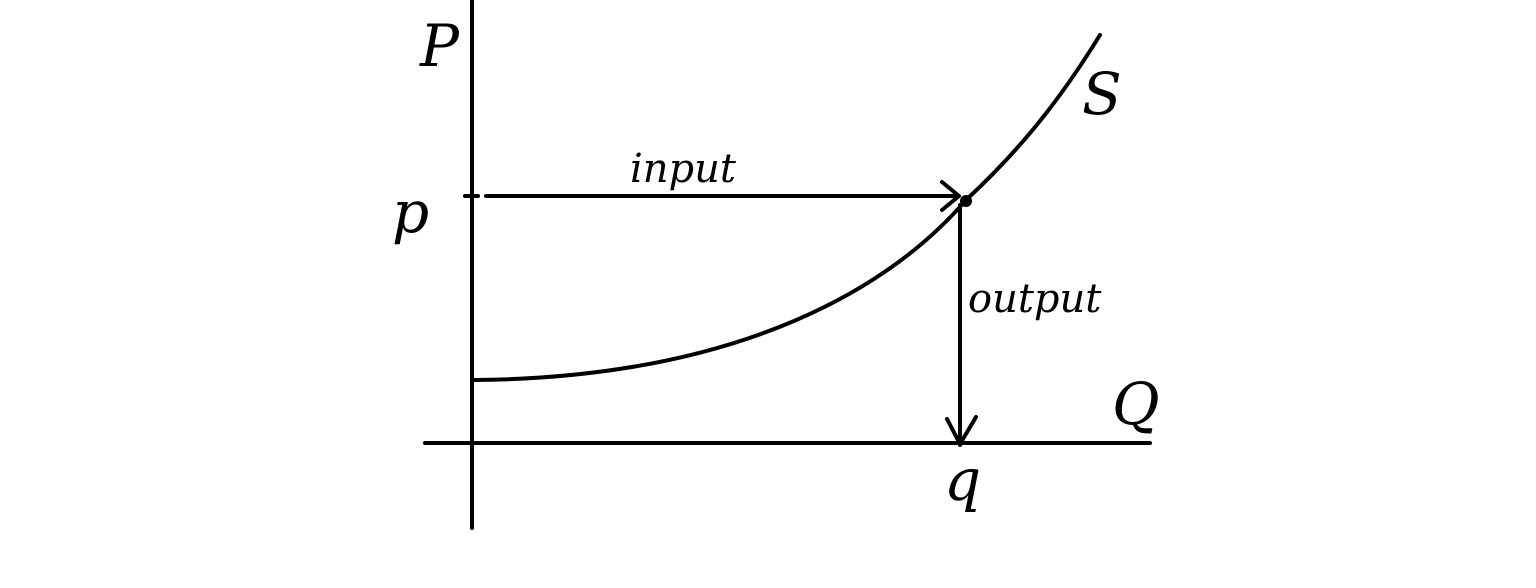 This screenshot has width=1536, height=588. I want to click on quantity-label: q, so click(962, 480).